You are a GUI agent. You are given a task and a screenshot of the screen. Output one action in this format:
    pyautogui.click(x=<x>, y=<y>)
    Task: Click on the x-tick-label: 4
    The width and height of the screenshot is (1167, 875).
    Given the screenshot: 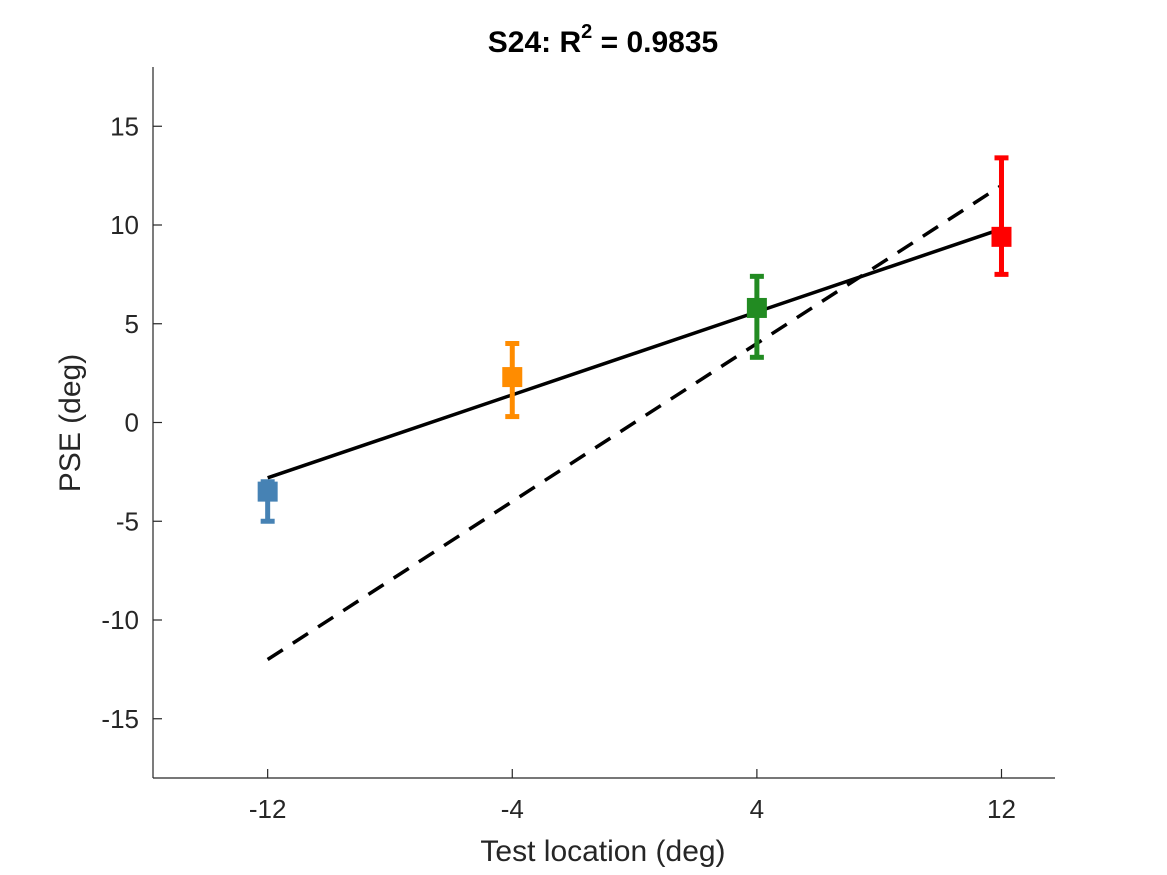 What is the action you would take?
    pyautogui.click(x=757, y=809)
    